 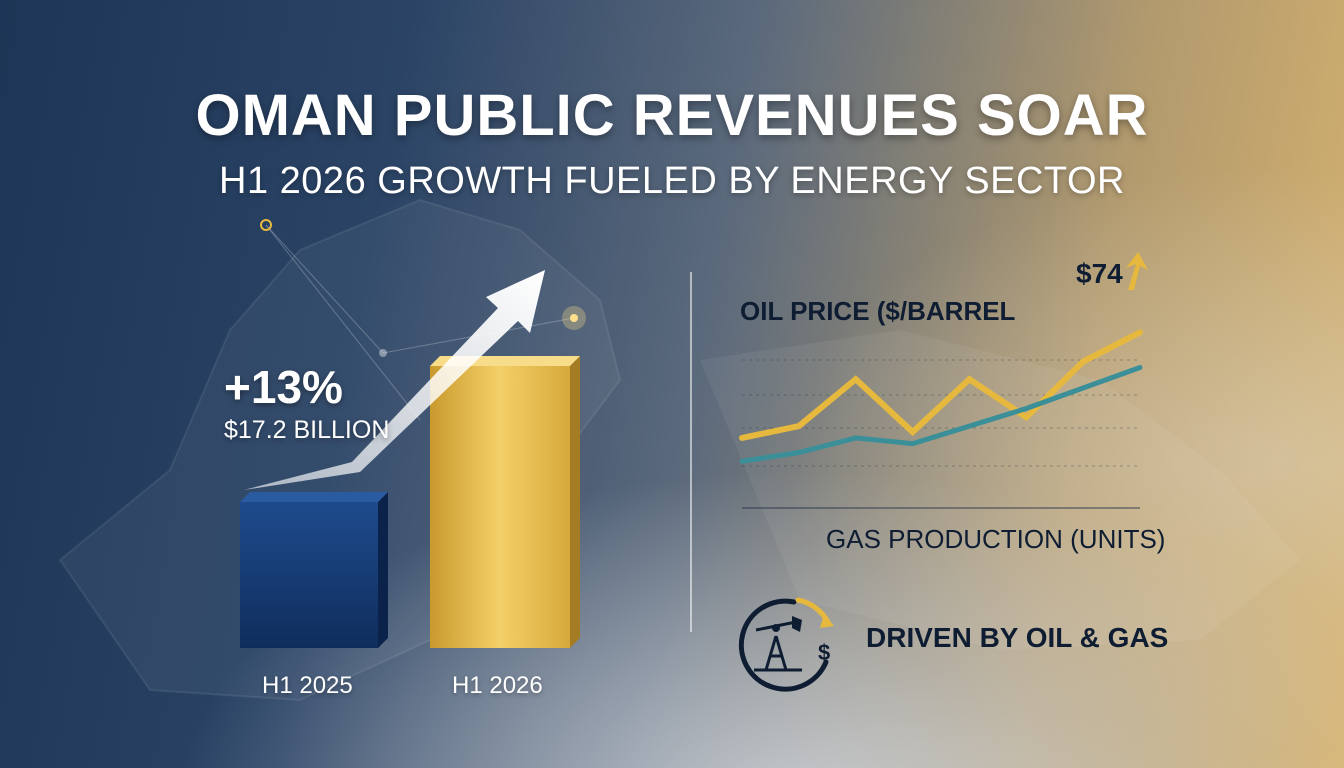 I want to click on oil-price-line, so click(x=941, y=385).